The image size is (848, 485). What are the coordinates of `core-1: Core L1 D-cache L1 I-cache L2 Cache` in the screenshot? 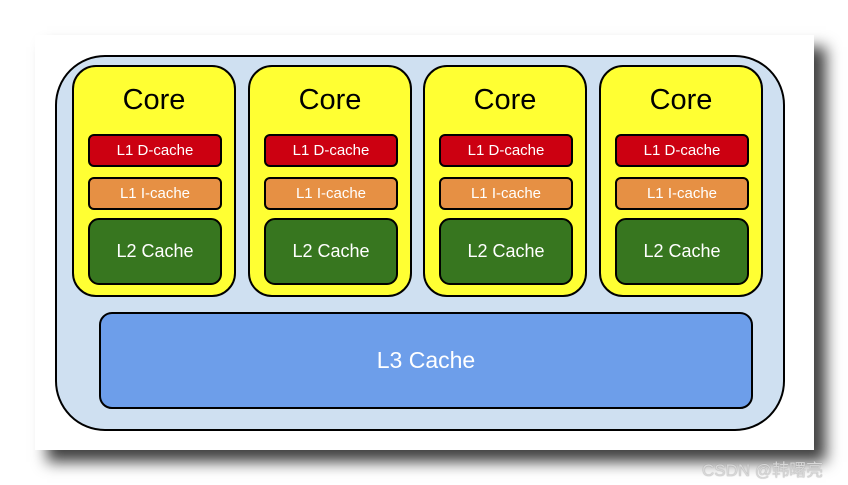 It's located at (154, 181).